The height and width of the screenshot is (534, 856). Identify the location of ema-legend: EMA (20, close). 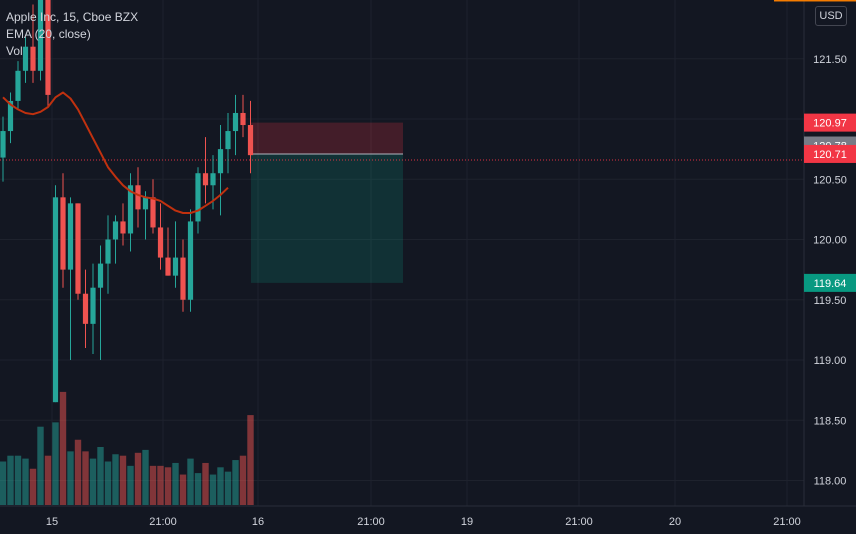
(48, 34).